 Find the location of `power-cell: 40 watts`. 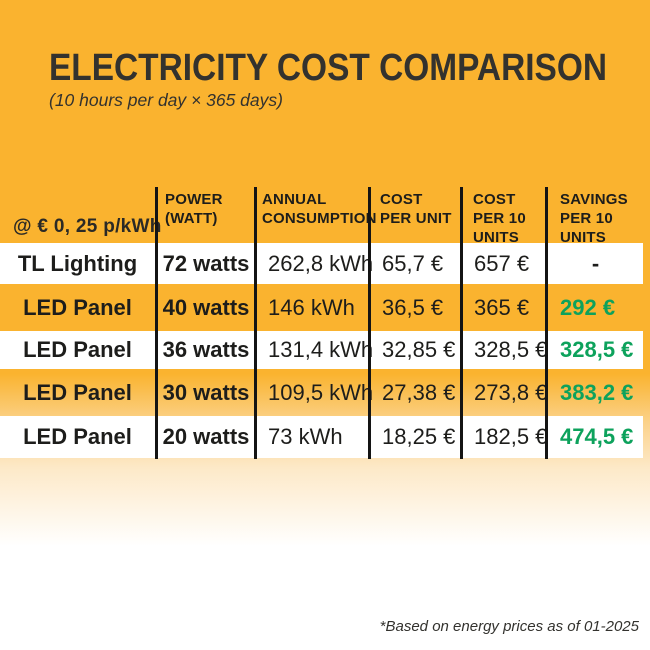

power-cell: 40 watts is located at coordinates (206, 307).